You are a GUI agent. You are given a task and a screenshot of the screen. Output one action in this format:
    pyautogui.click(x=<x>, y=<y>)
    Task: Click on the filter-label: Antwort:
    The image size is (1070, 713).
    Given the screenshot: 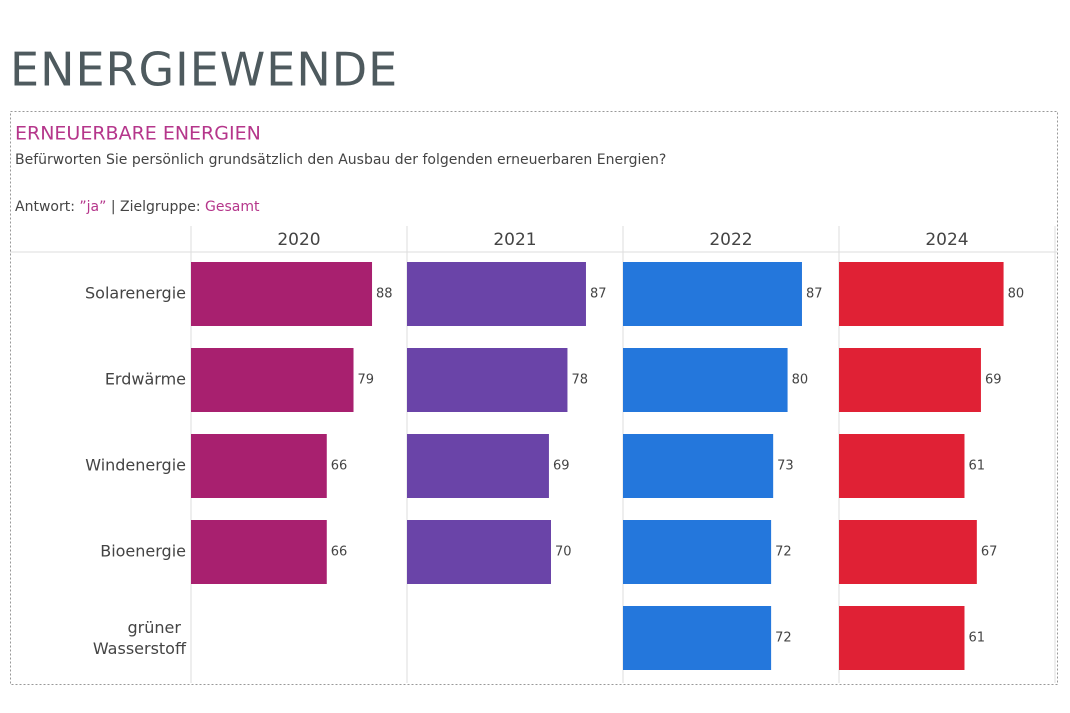 What is the action you would take?
    pyautogui.click(x=45, y=207)
    